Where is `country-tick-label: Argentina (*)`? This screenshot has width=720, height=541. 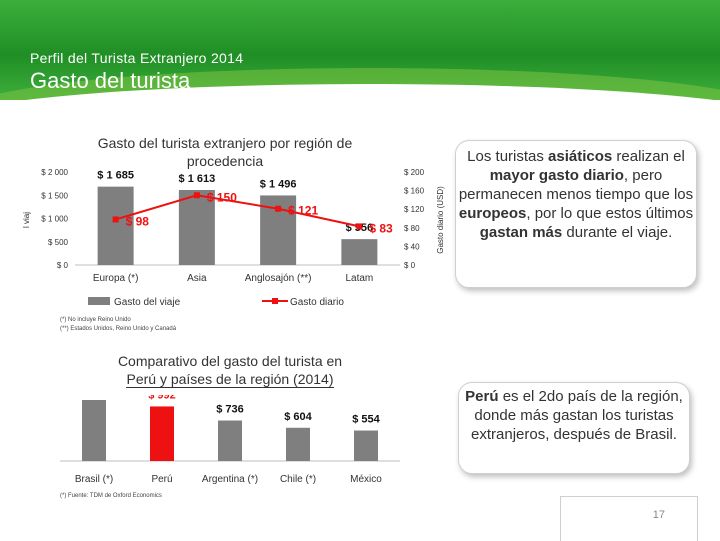
country-tick-label: Argentina (*) is located at coordinates (230, 479).